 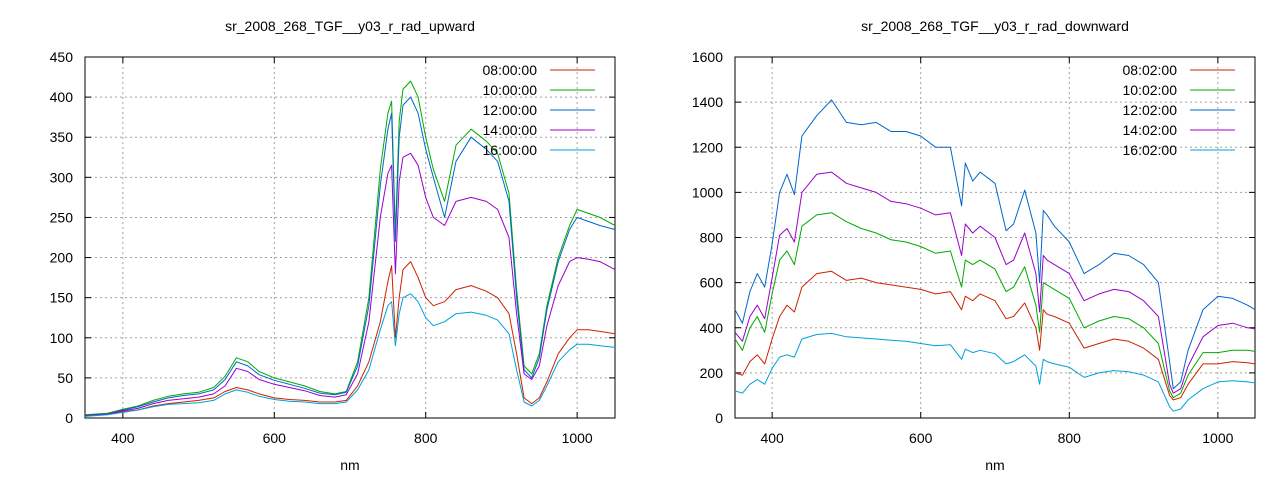 I want to click on chart2-y-tick-label-1: 200, so click(x=712, y=373).